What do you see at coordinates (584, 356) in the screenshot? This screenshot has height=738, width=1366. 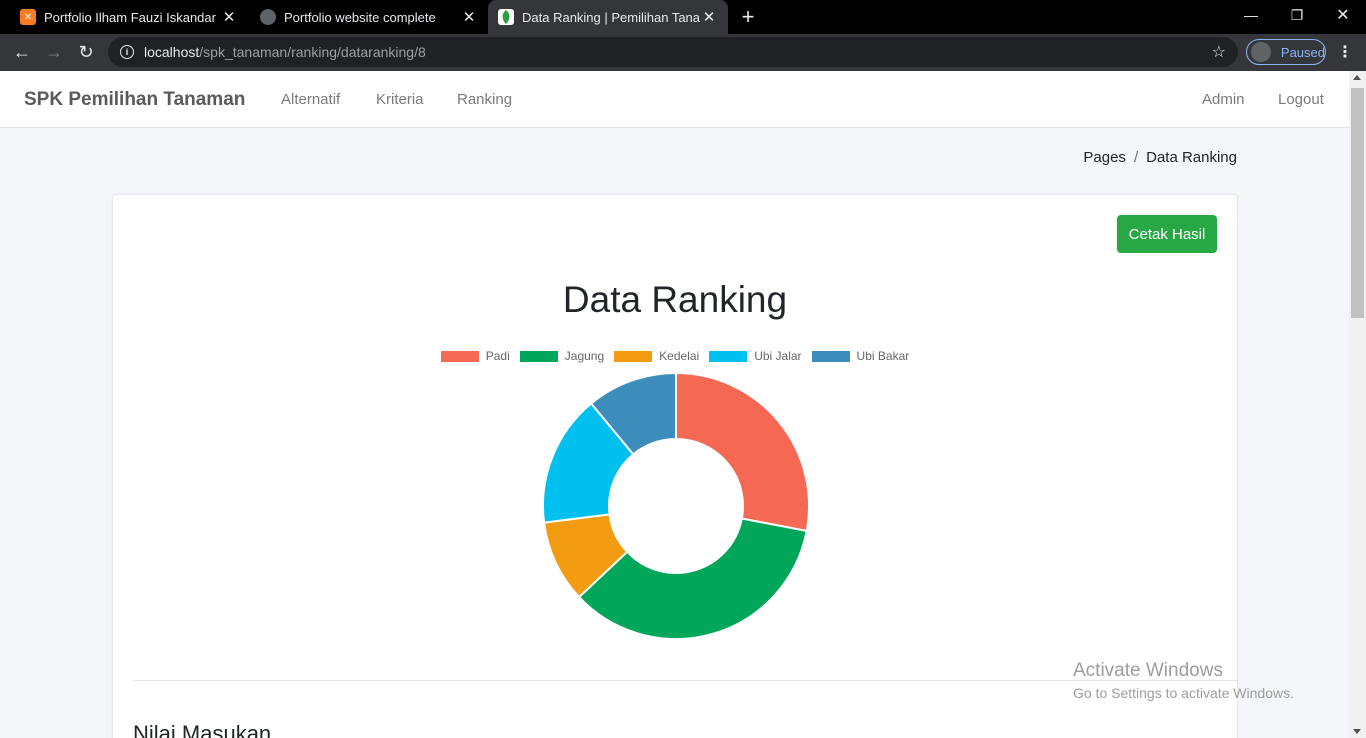 I see `legend-label: Jagung` at bounding box center [584, 356].